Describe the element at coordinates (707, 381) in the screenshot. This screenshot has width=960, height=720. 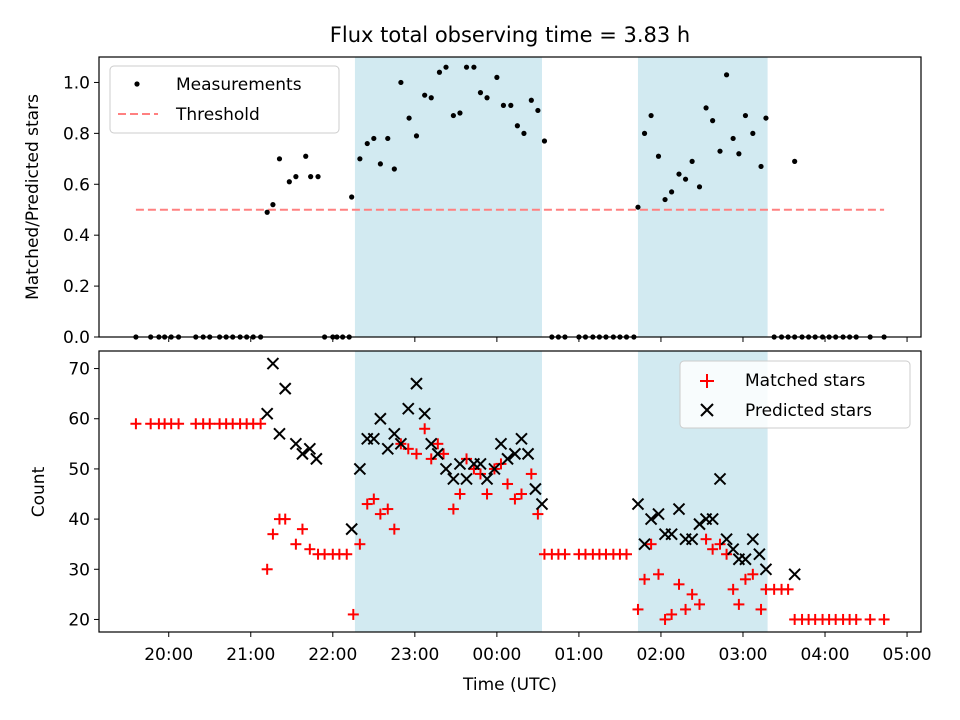
I see `legend-matched-marker` at that location.